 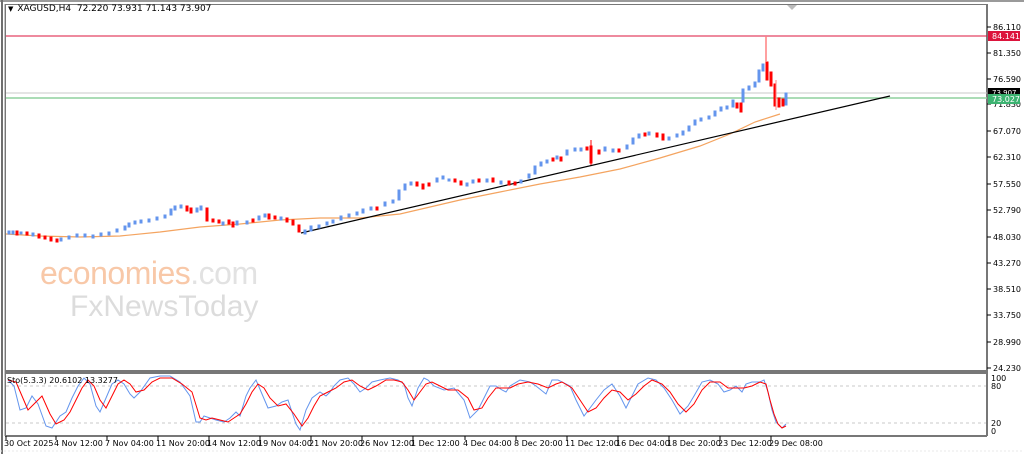 I want to click on symbol-label: XAGUSD,H4, so click(x=44, y=9).